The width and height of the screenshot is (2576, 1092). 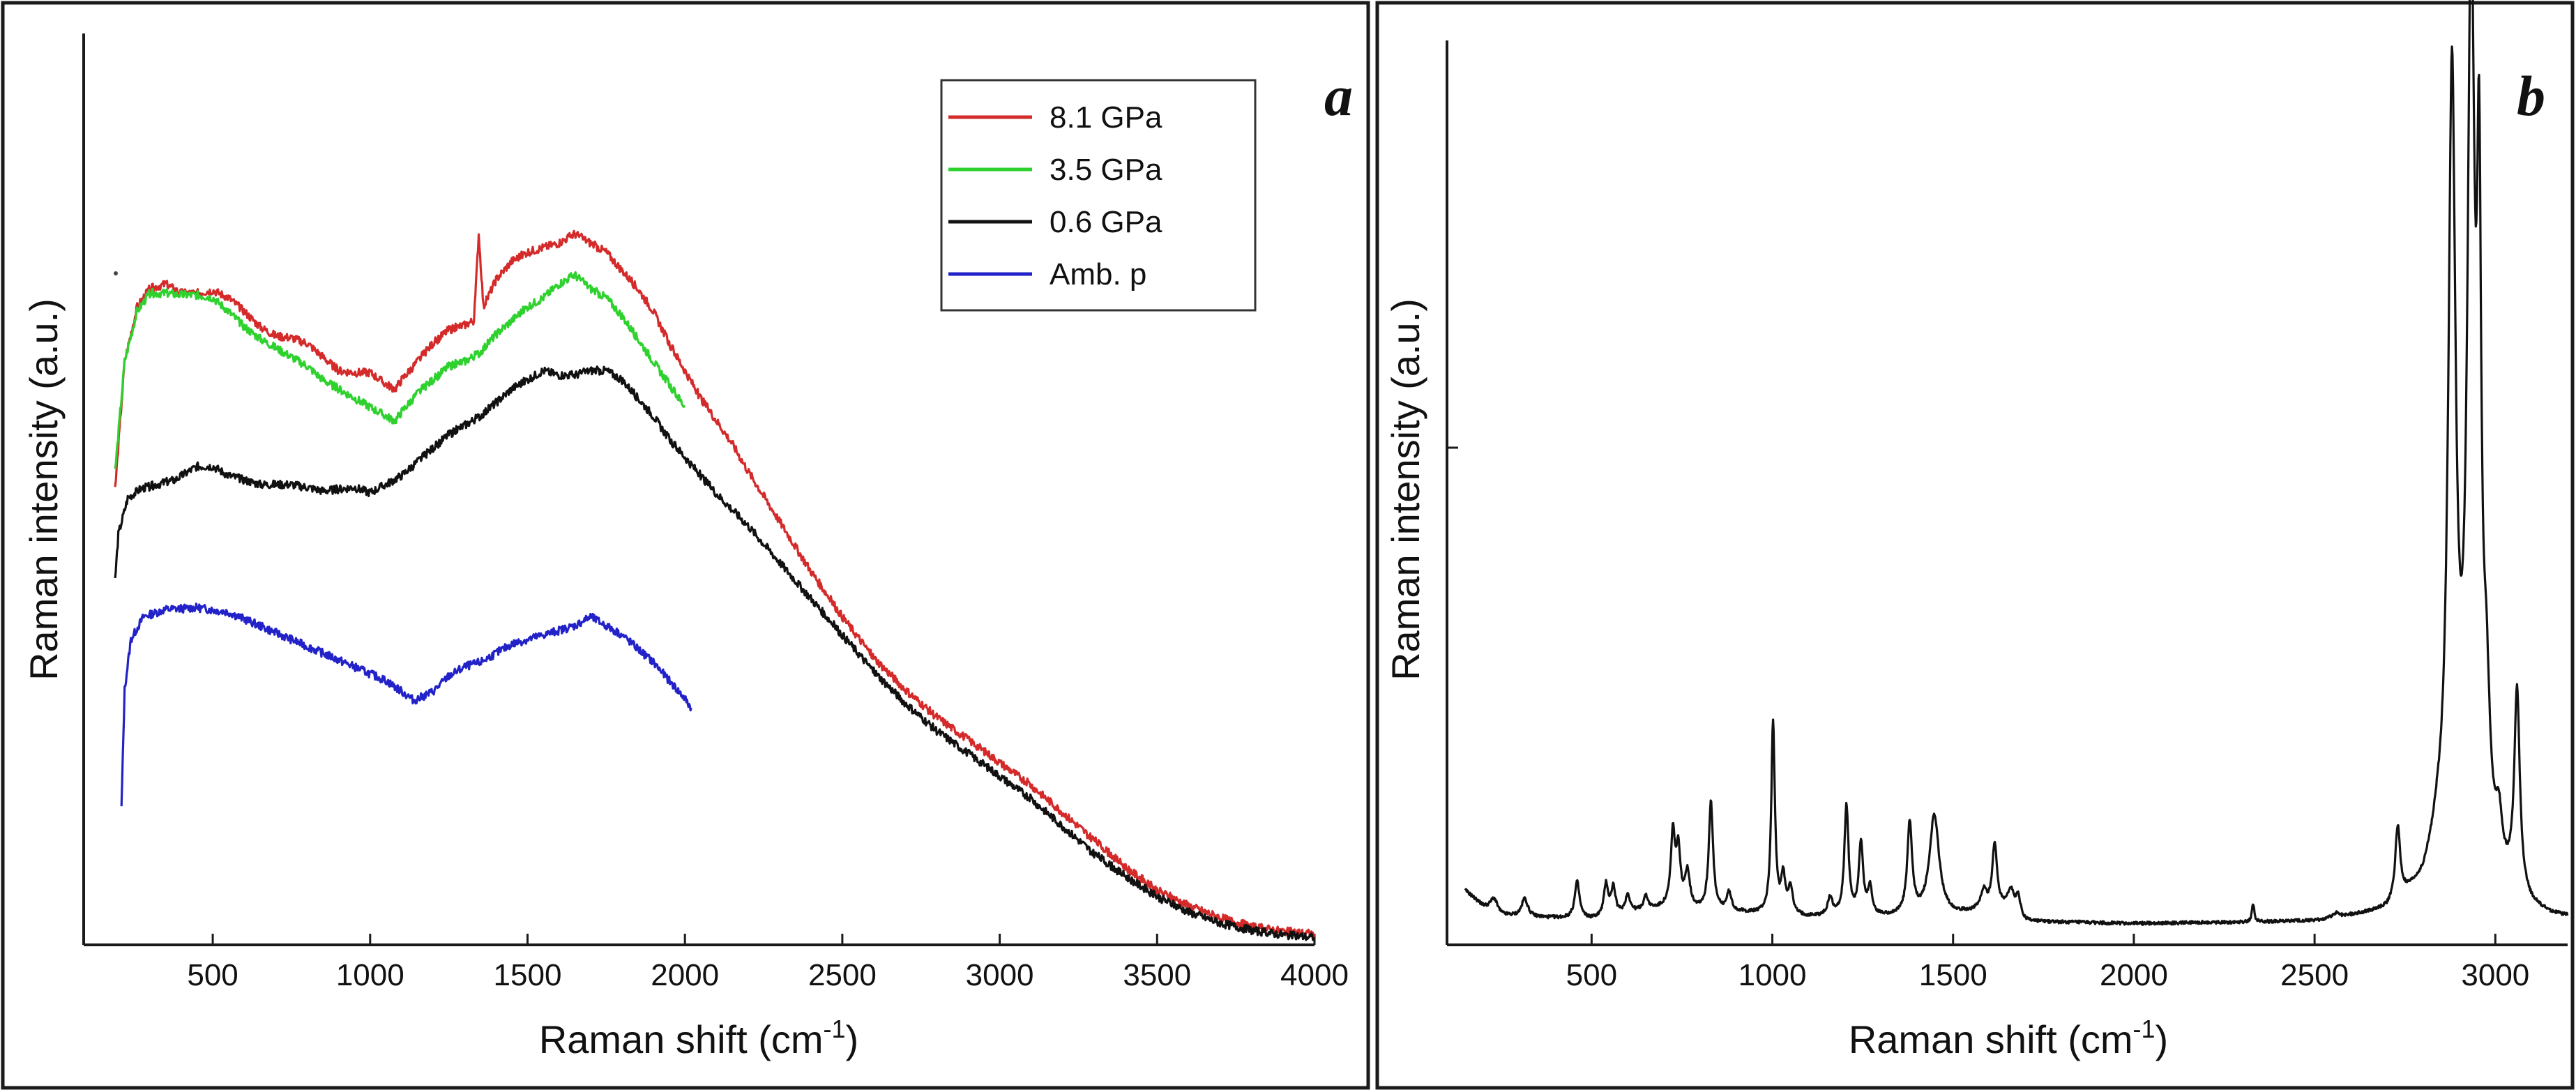 What do you see at coordinates (768, 963) in the screenshot?
I see `panel-a-ticks: 500 1000 1500 2000 2500 3000 3500 4000` at bounding box center [768, 963].